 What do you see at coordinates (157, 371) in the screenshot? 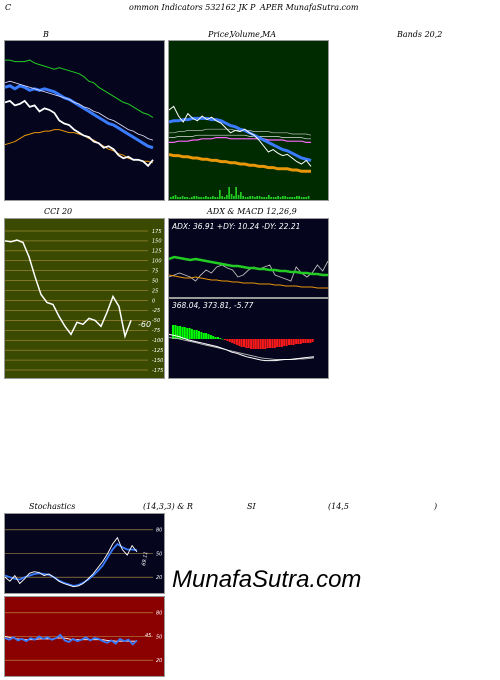
I see `cci-tick-label: -175` at bounding box center [157, 371].